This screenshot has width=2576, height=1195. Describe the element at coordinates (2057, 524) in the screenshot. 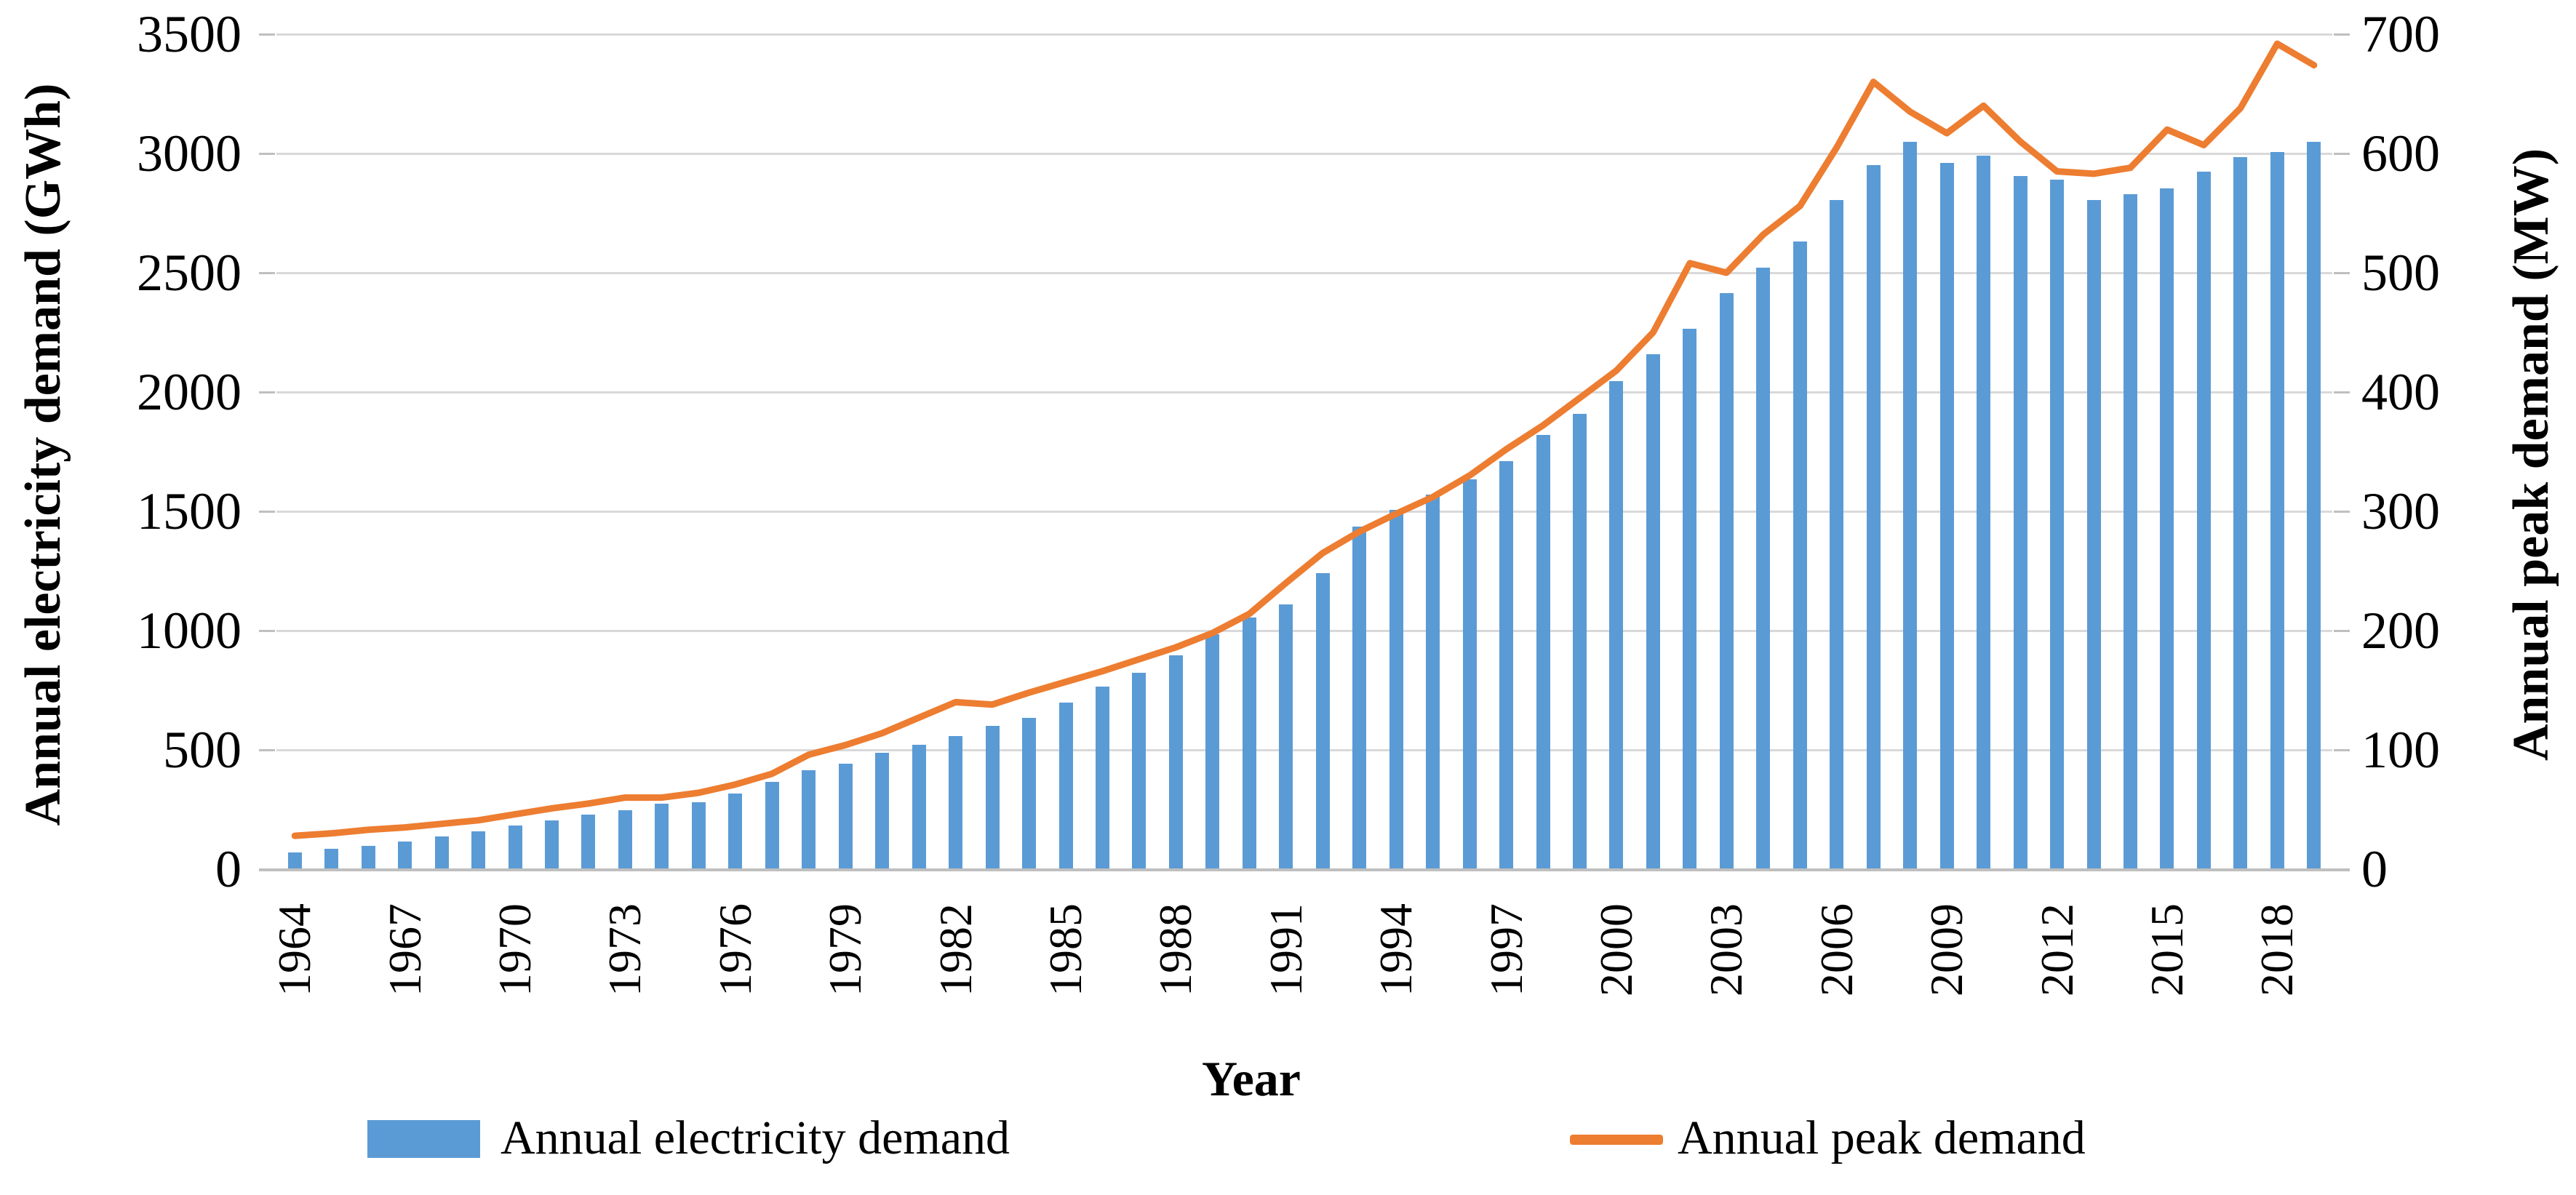

I see `bar-2012` at that location.